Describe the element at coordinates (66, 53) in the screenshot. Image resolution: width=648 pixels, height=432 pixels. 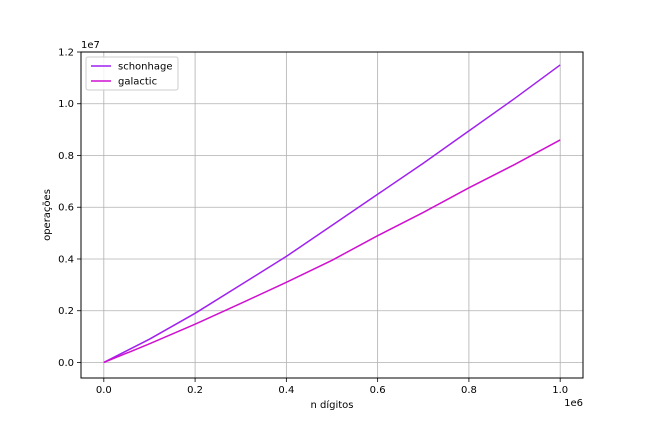
I see `y-tick-label: 1.2` at that location.